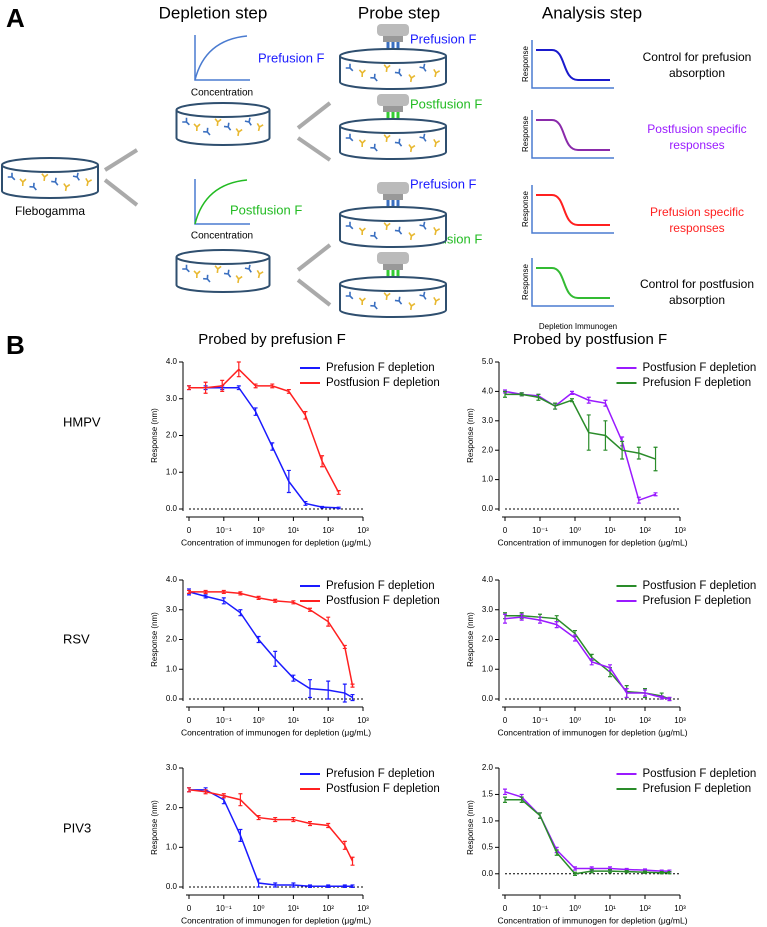 The height and width of the screenshot is (927, 767). Describe the element at coordinates (294, 720) in the screenshot. I see `x-tick-label: 10¹` at that location.